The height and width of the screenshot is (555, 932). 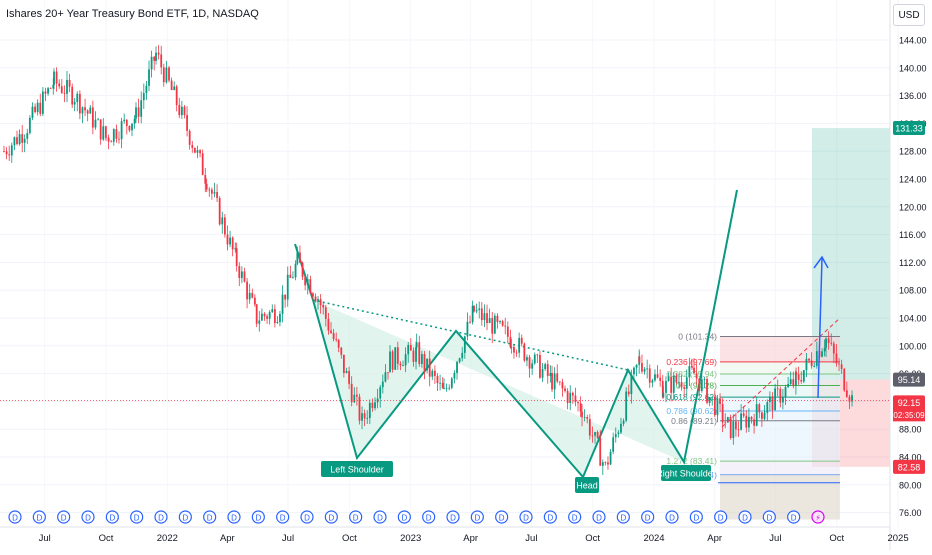 I want to click on fib-band, so click(x=780, y=380).